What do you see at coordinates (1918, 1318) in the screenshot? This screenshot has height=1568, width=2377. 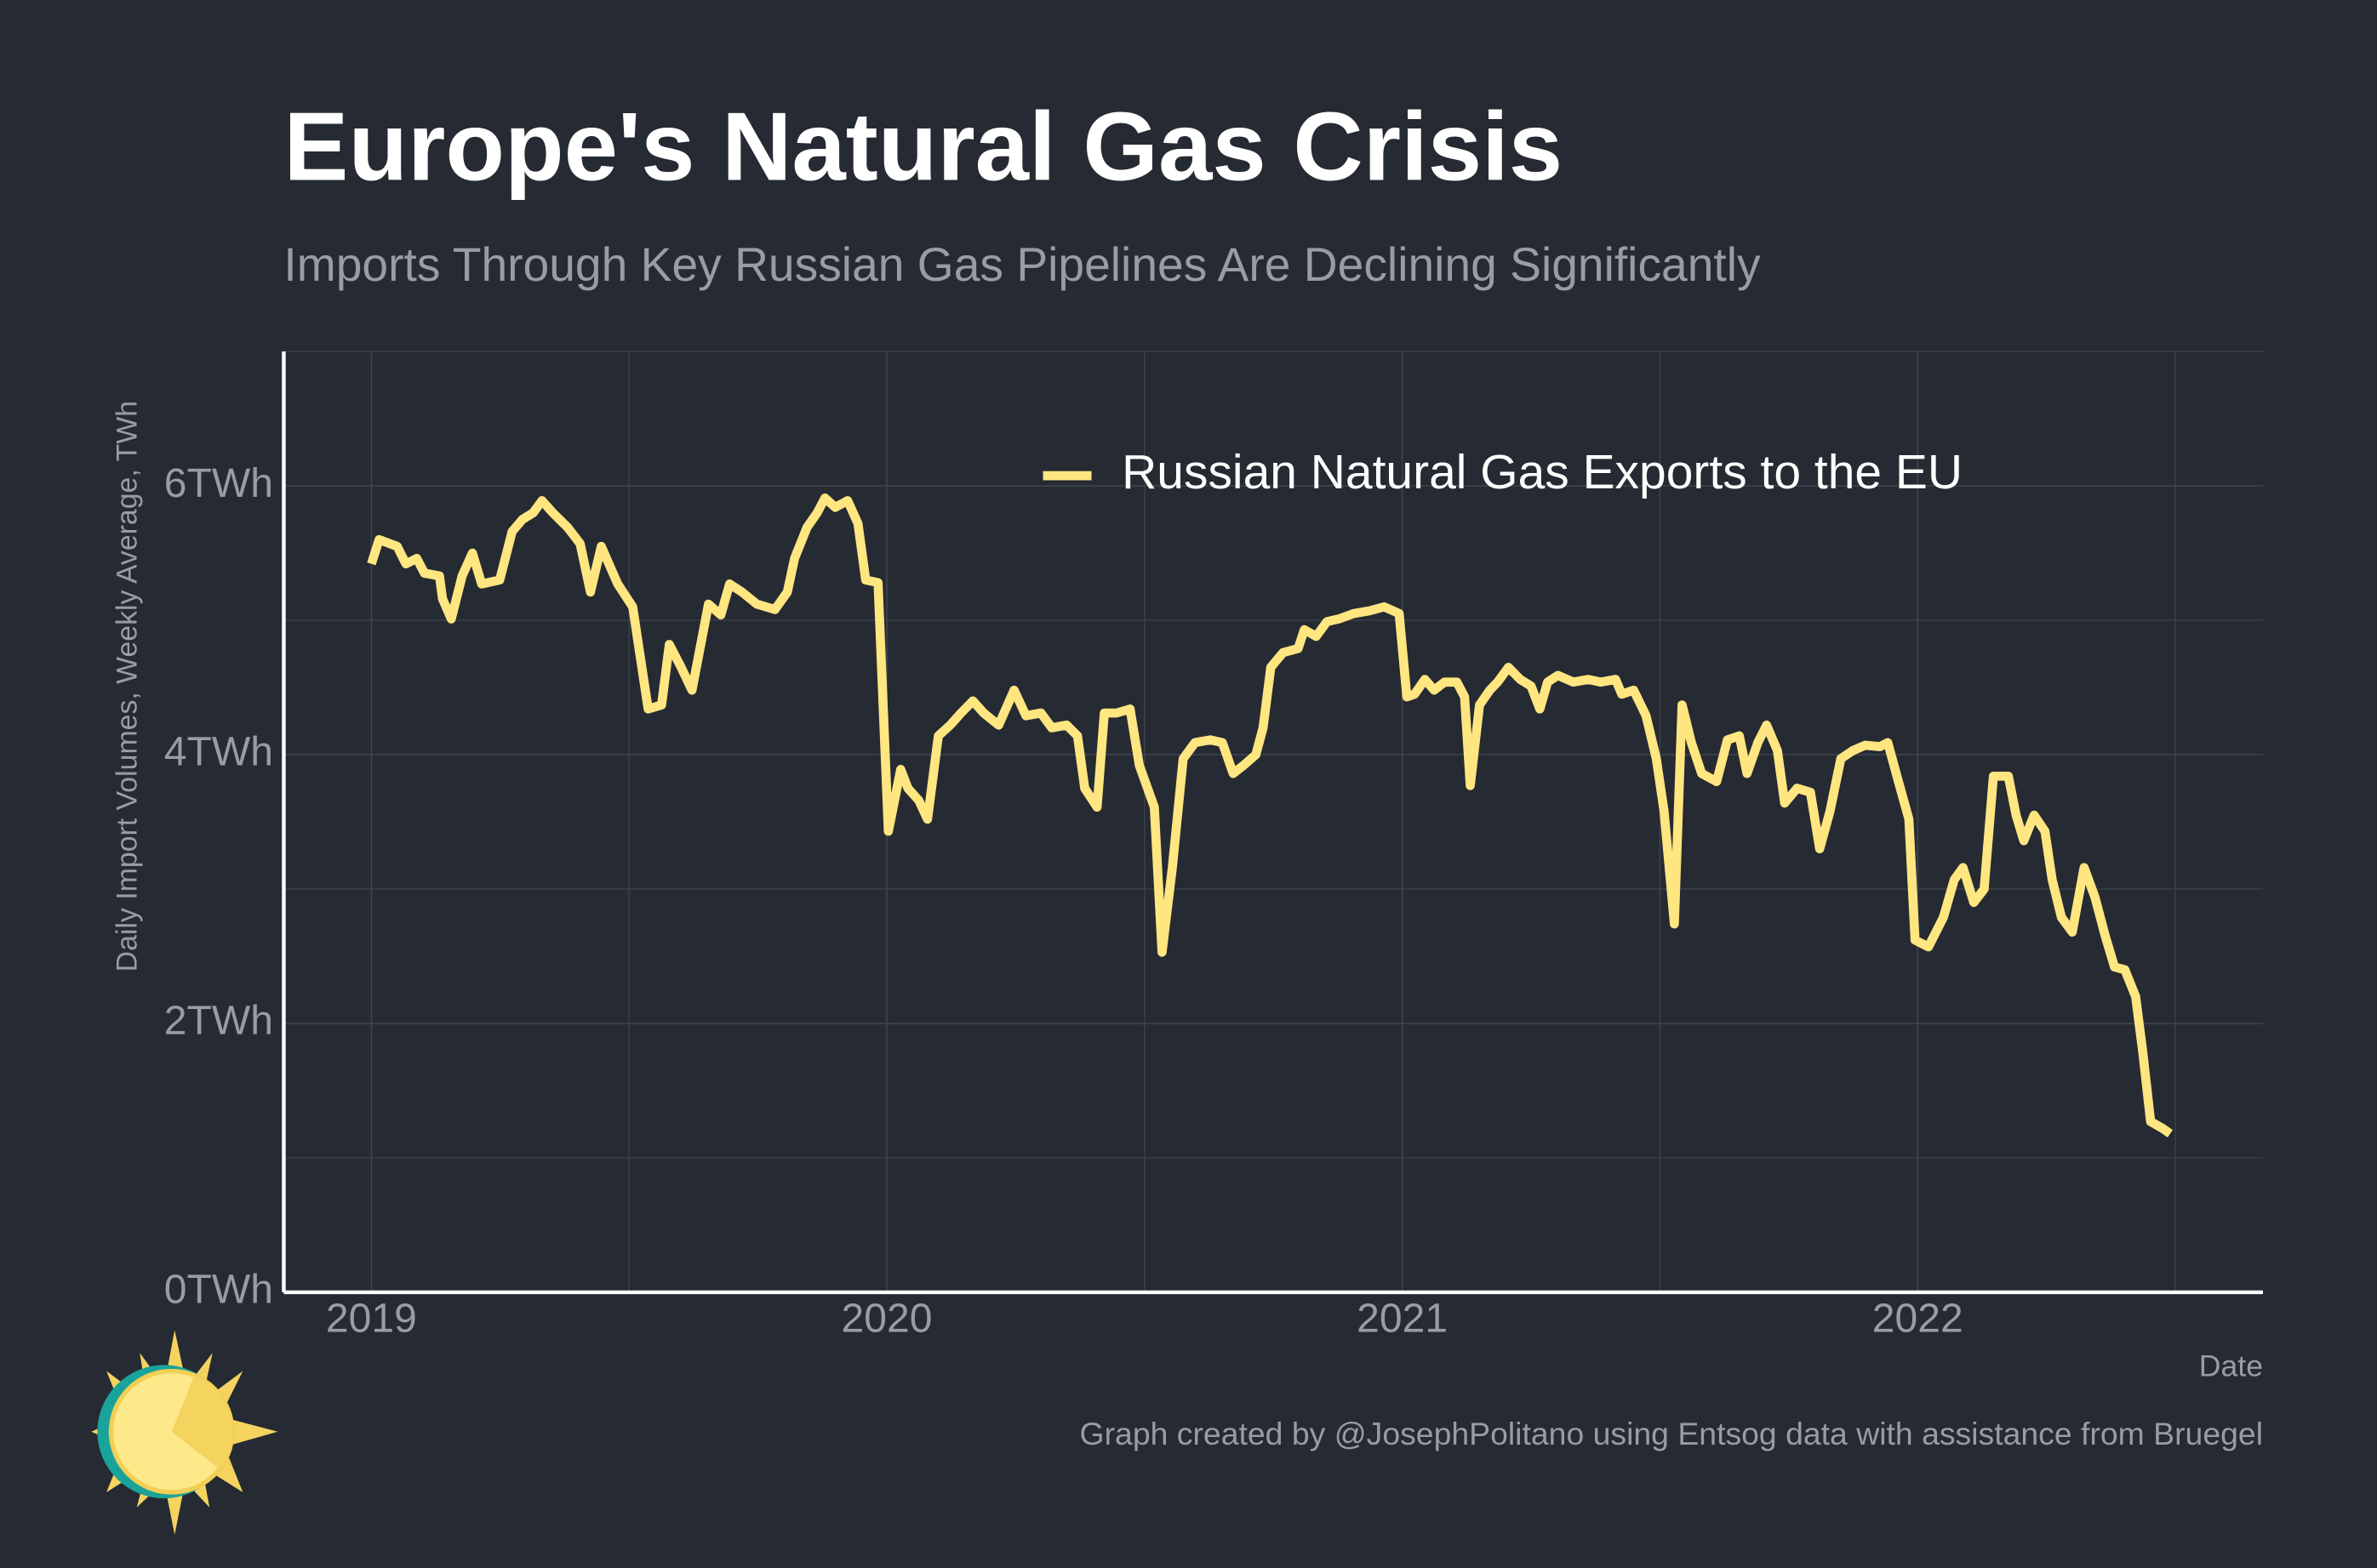 I see `x-tick-label: 2022` at bounding box center [1918, 1318].